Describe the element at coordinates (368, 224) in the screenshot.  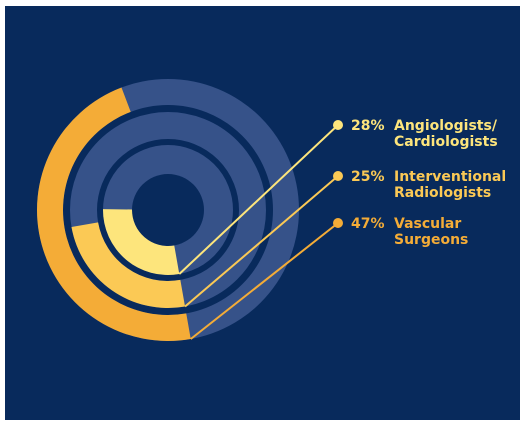
I see `legend-value-3: 47%` at that location.